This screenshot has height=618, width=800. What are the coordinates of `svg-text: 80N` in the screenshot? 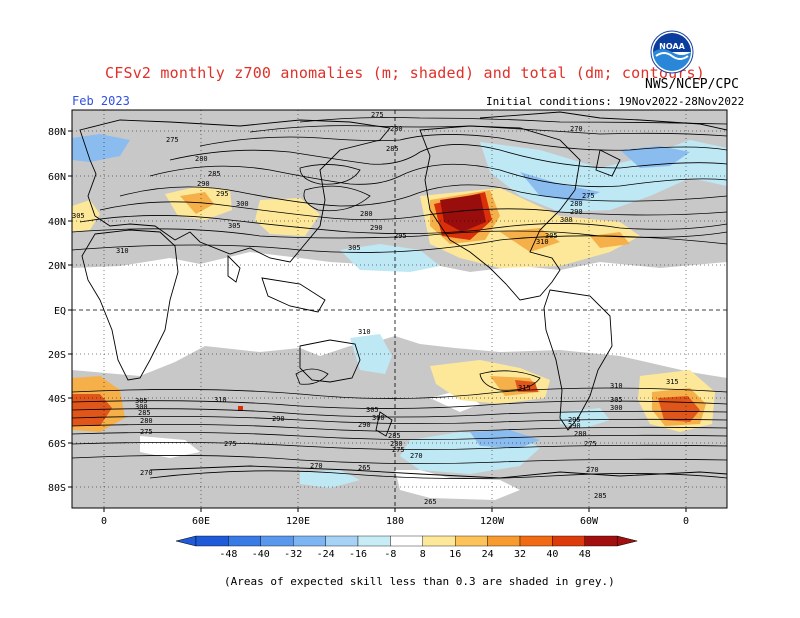 It's located at (57, 132).